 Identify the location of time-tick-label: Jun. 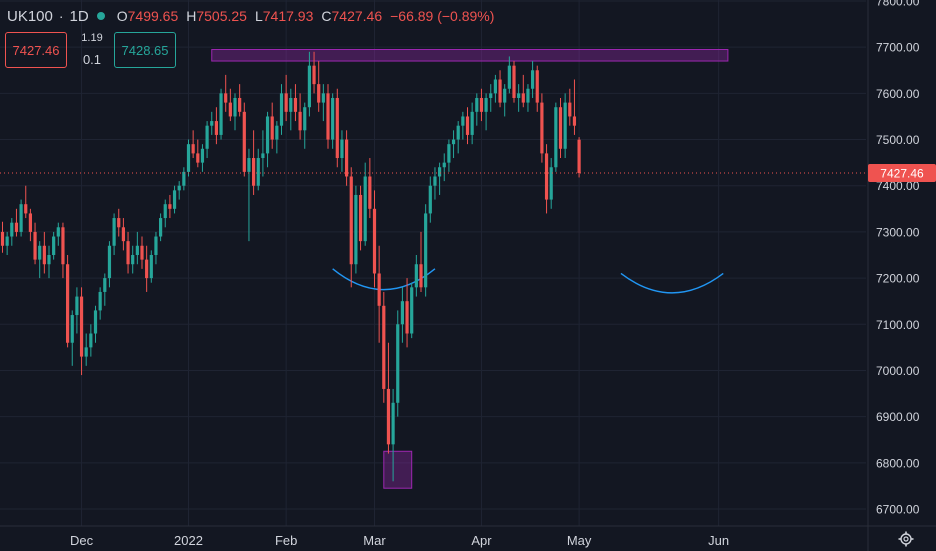
(718, 540).